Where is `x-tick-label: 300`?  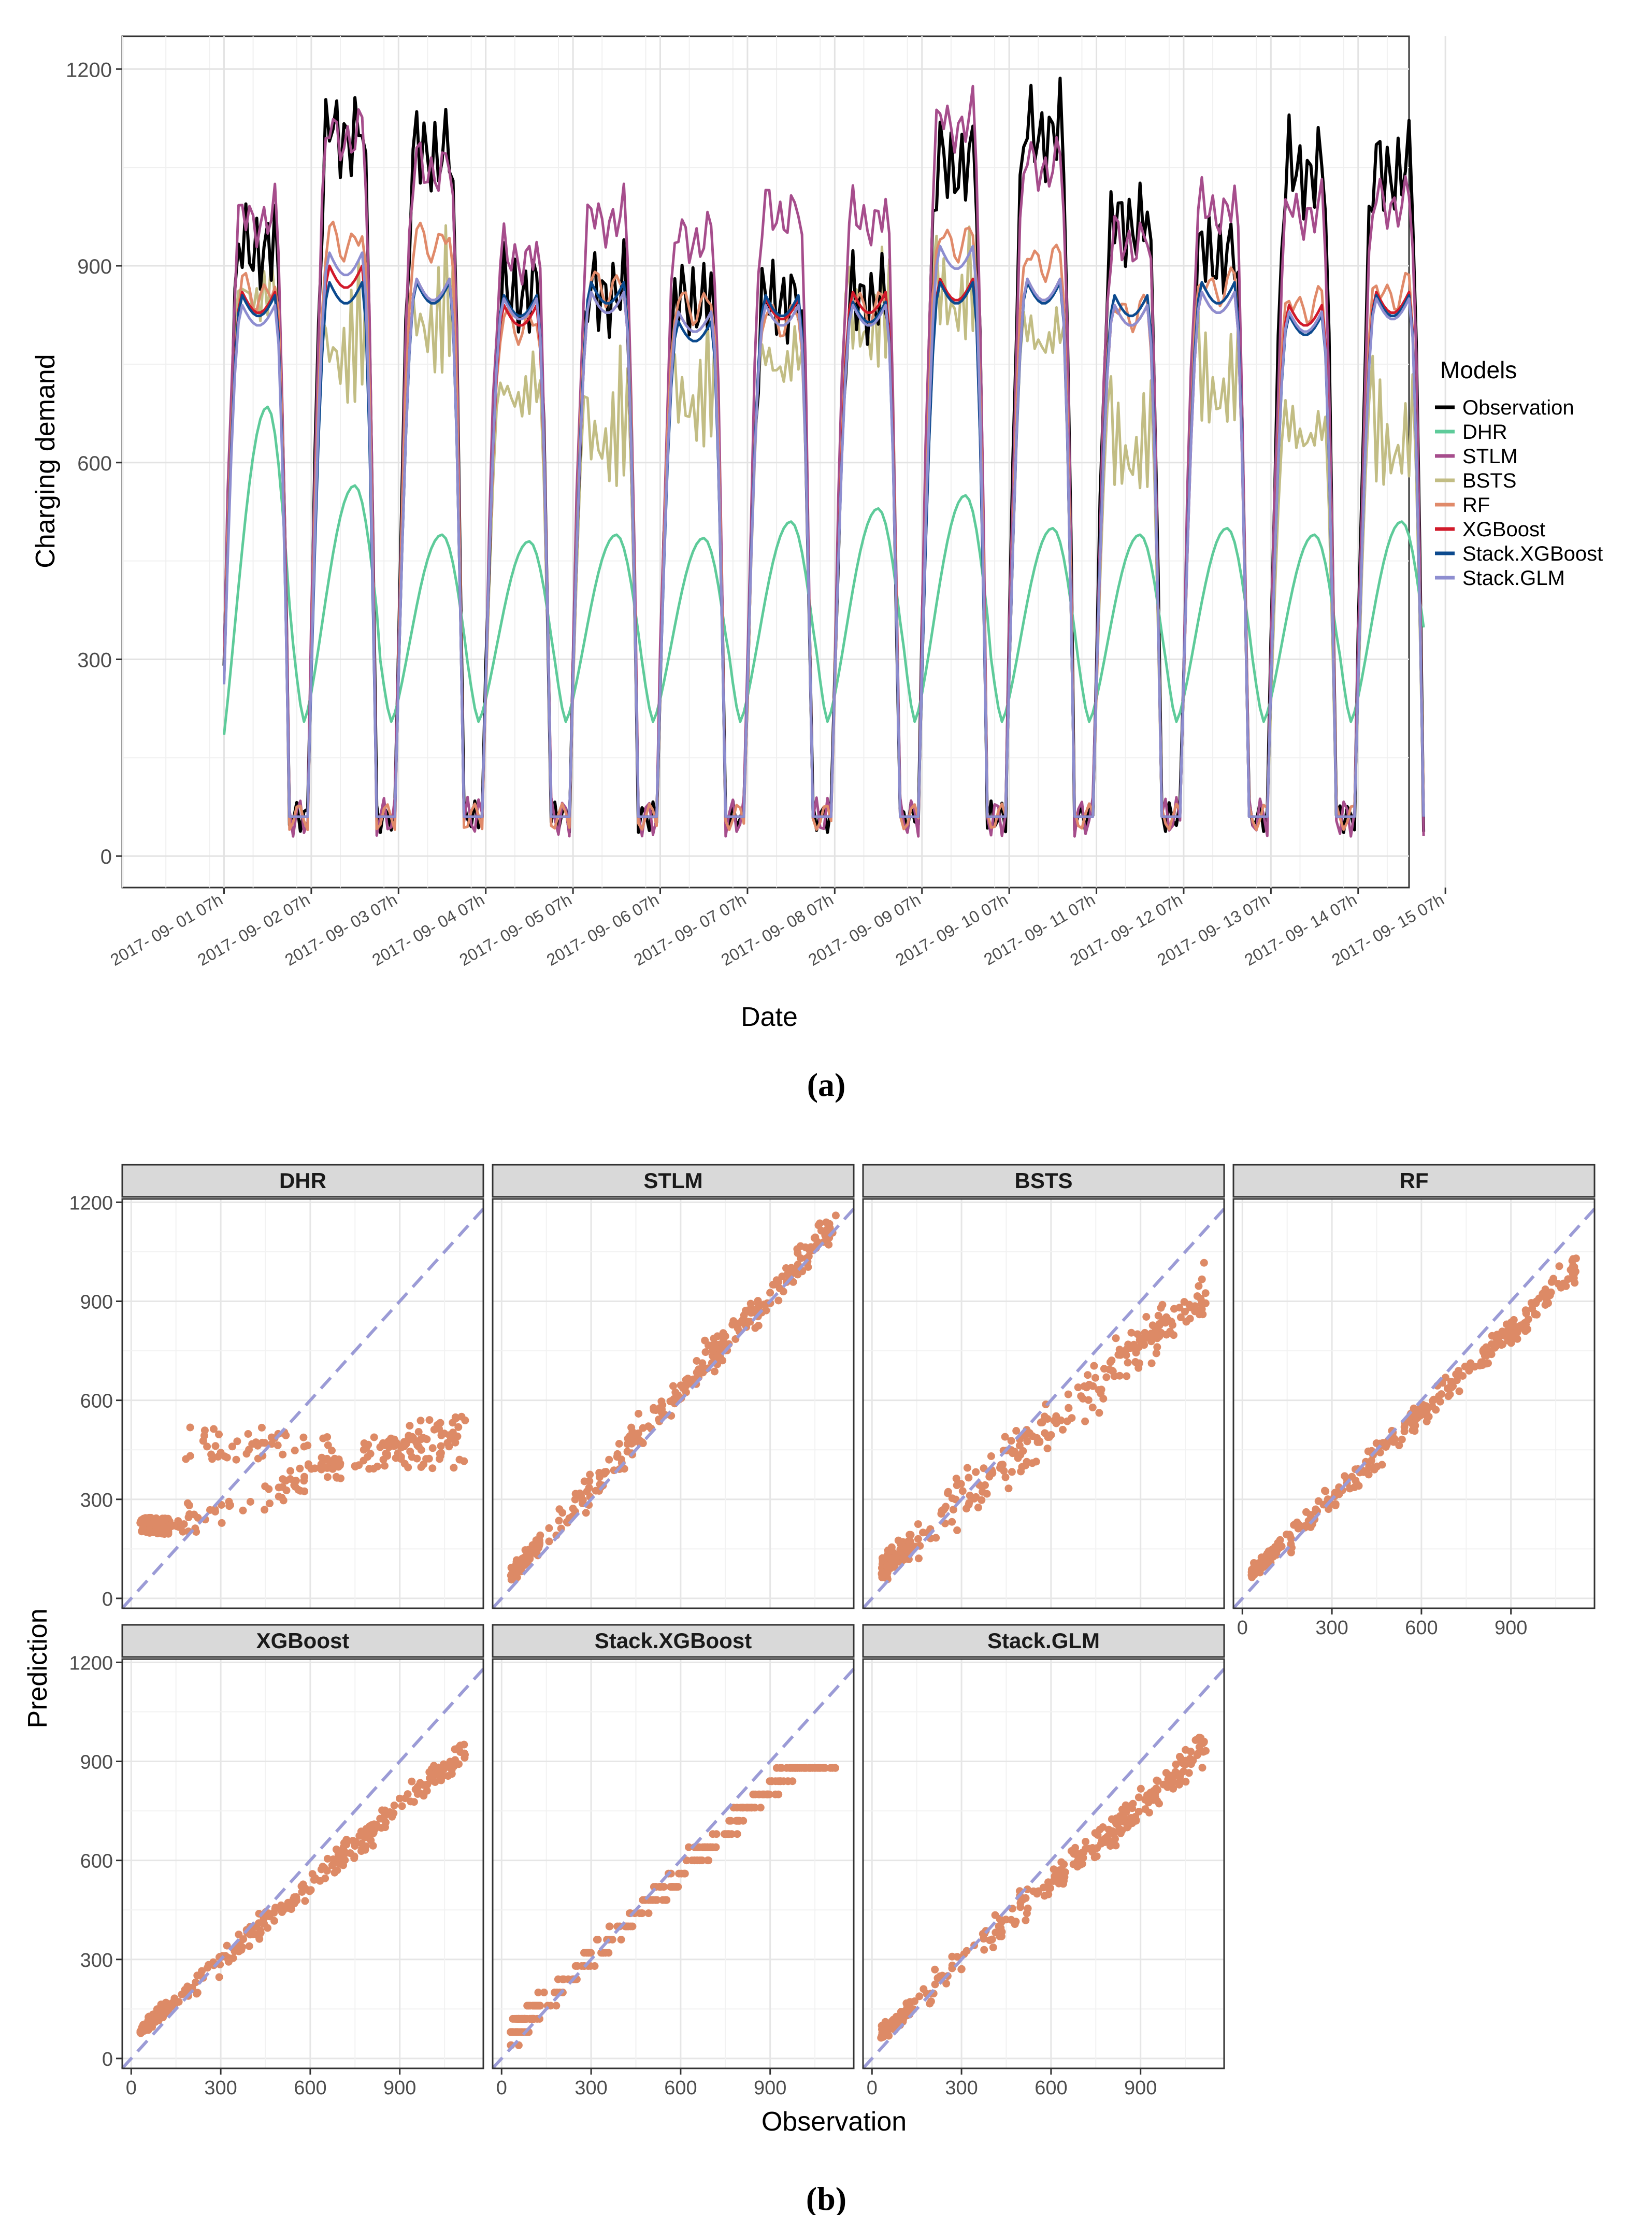
x-tick-label: 300 is located at coordinates (1332, 1628).